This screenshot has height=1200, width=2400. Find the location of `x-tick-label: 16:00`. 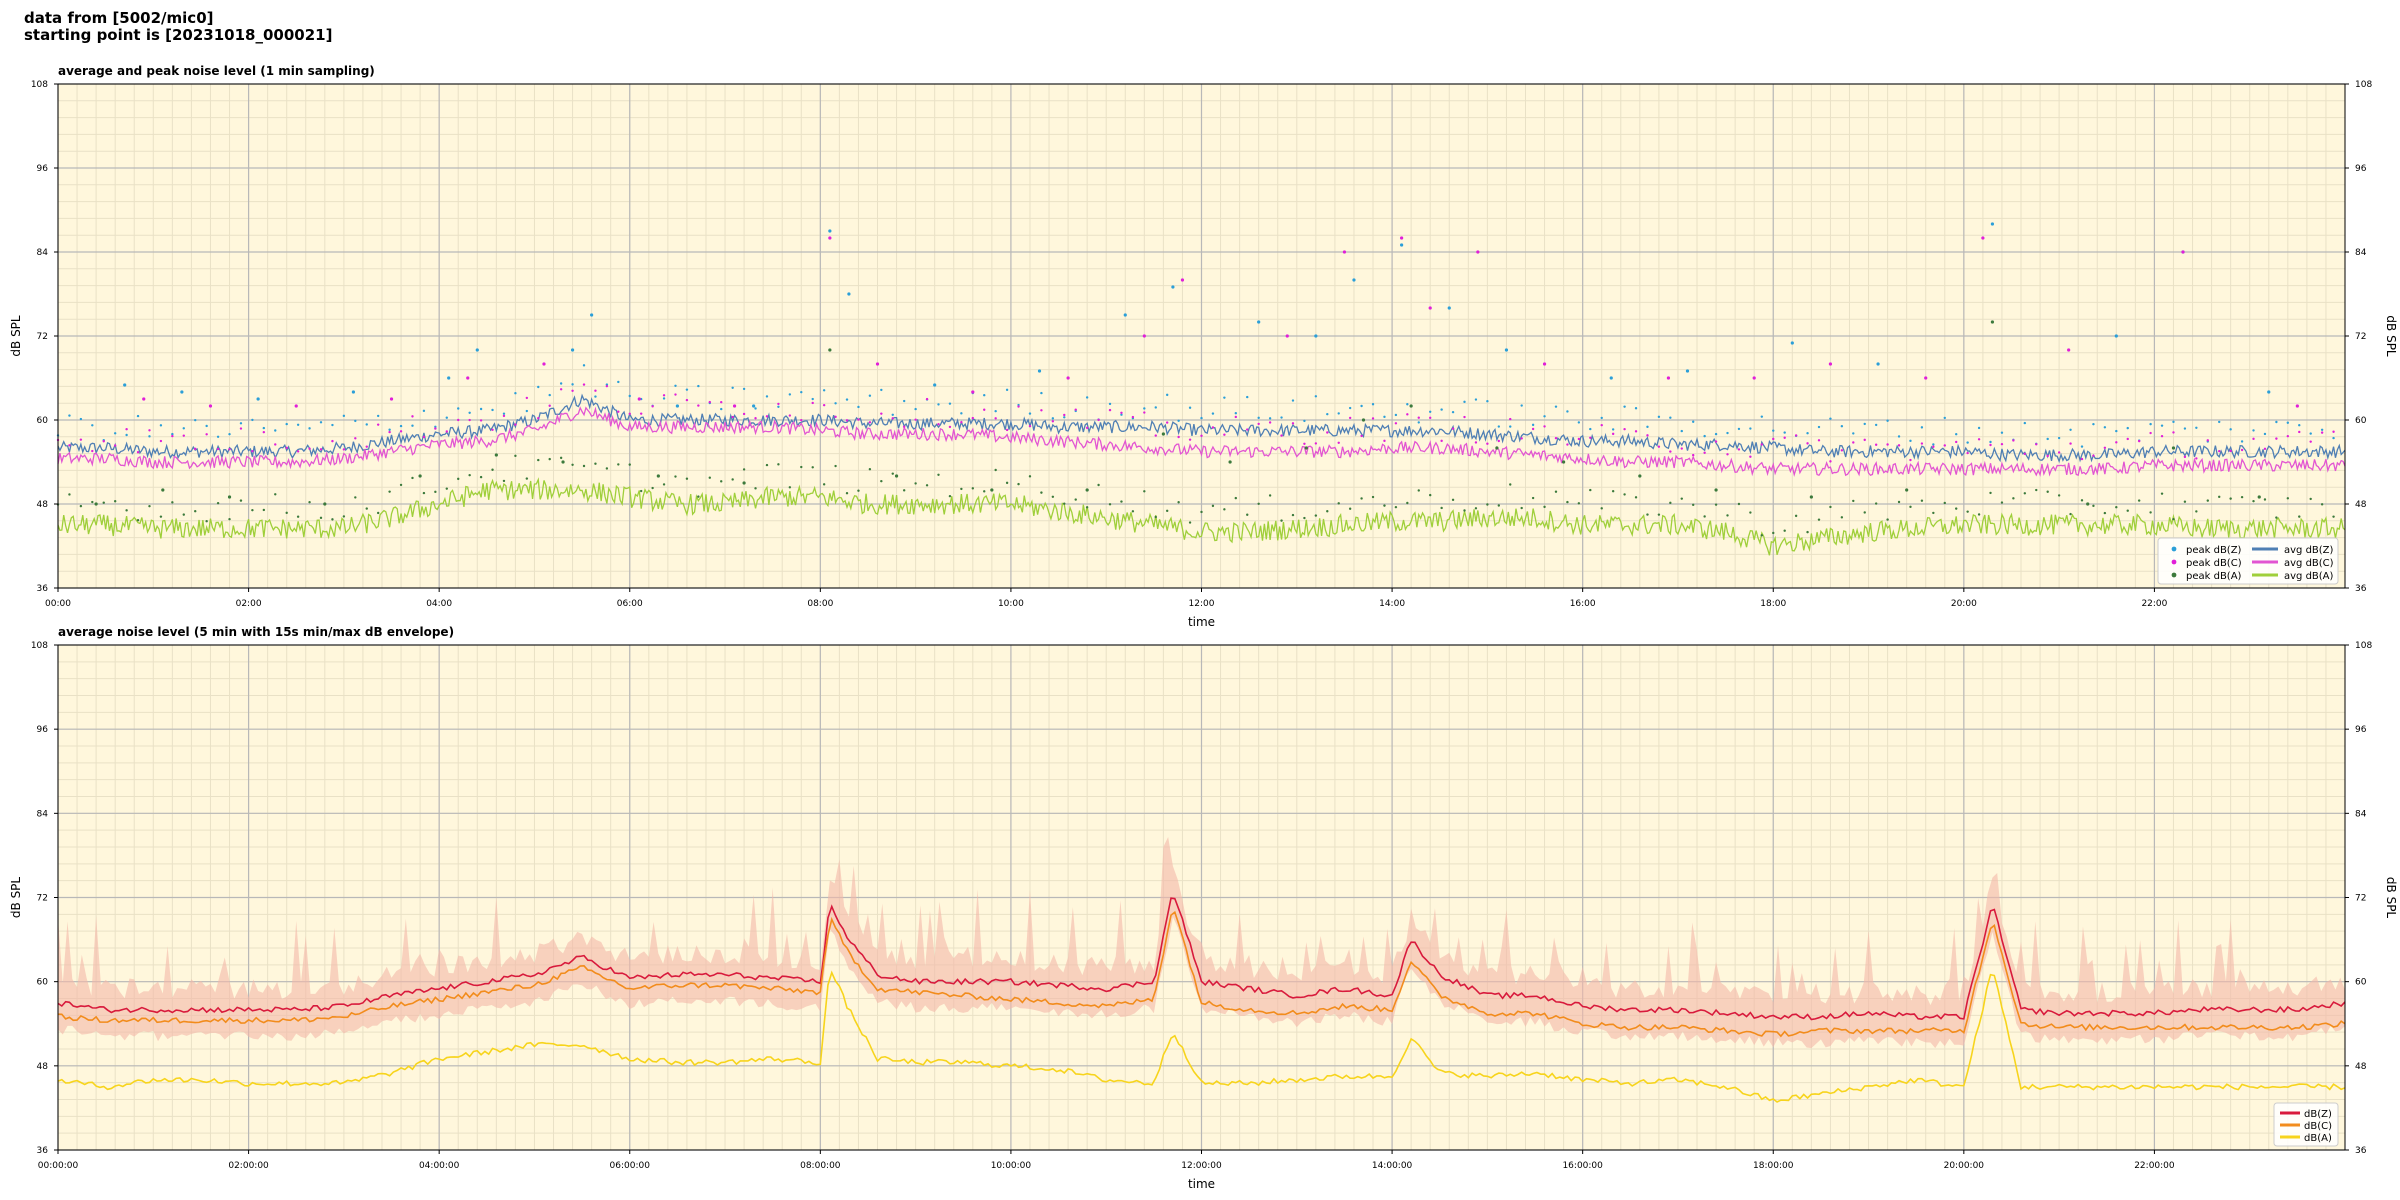

x-tick-label: 16:00 is located at coordinates (1583, 604).